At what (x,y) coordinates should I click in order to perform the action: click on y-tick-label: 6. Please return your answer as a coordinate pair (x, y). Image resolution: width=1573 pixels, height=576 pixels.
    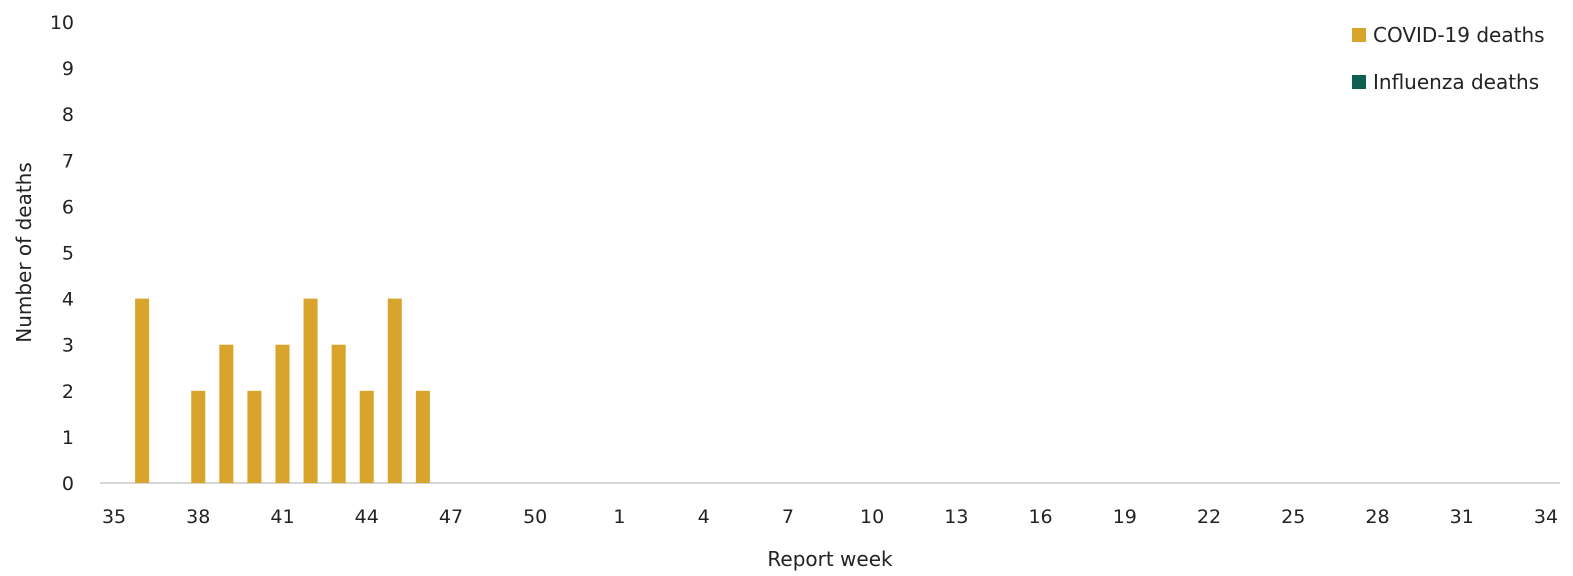
    Looking at the image, I should click on (68, 207).